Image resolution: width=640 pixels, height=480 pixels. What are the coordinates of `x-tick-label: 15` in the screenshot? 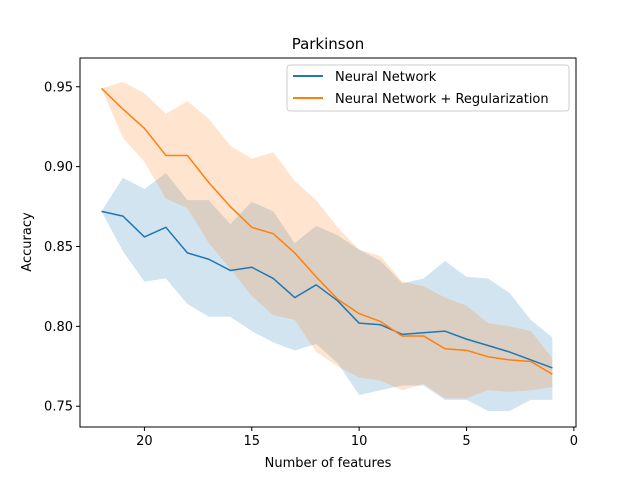 It's located at (252, 441).